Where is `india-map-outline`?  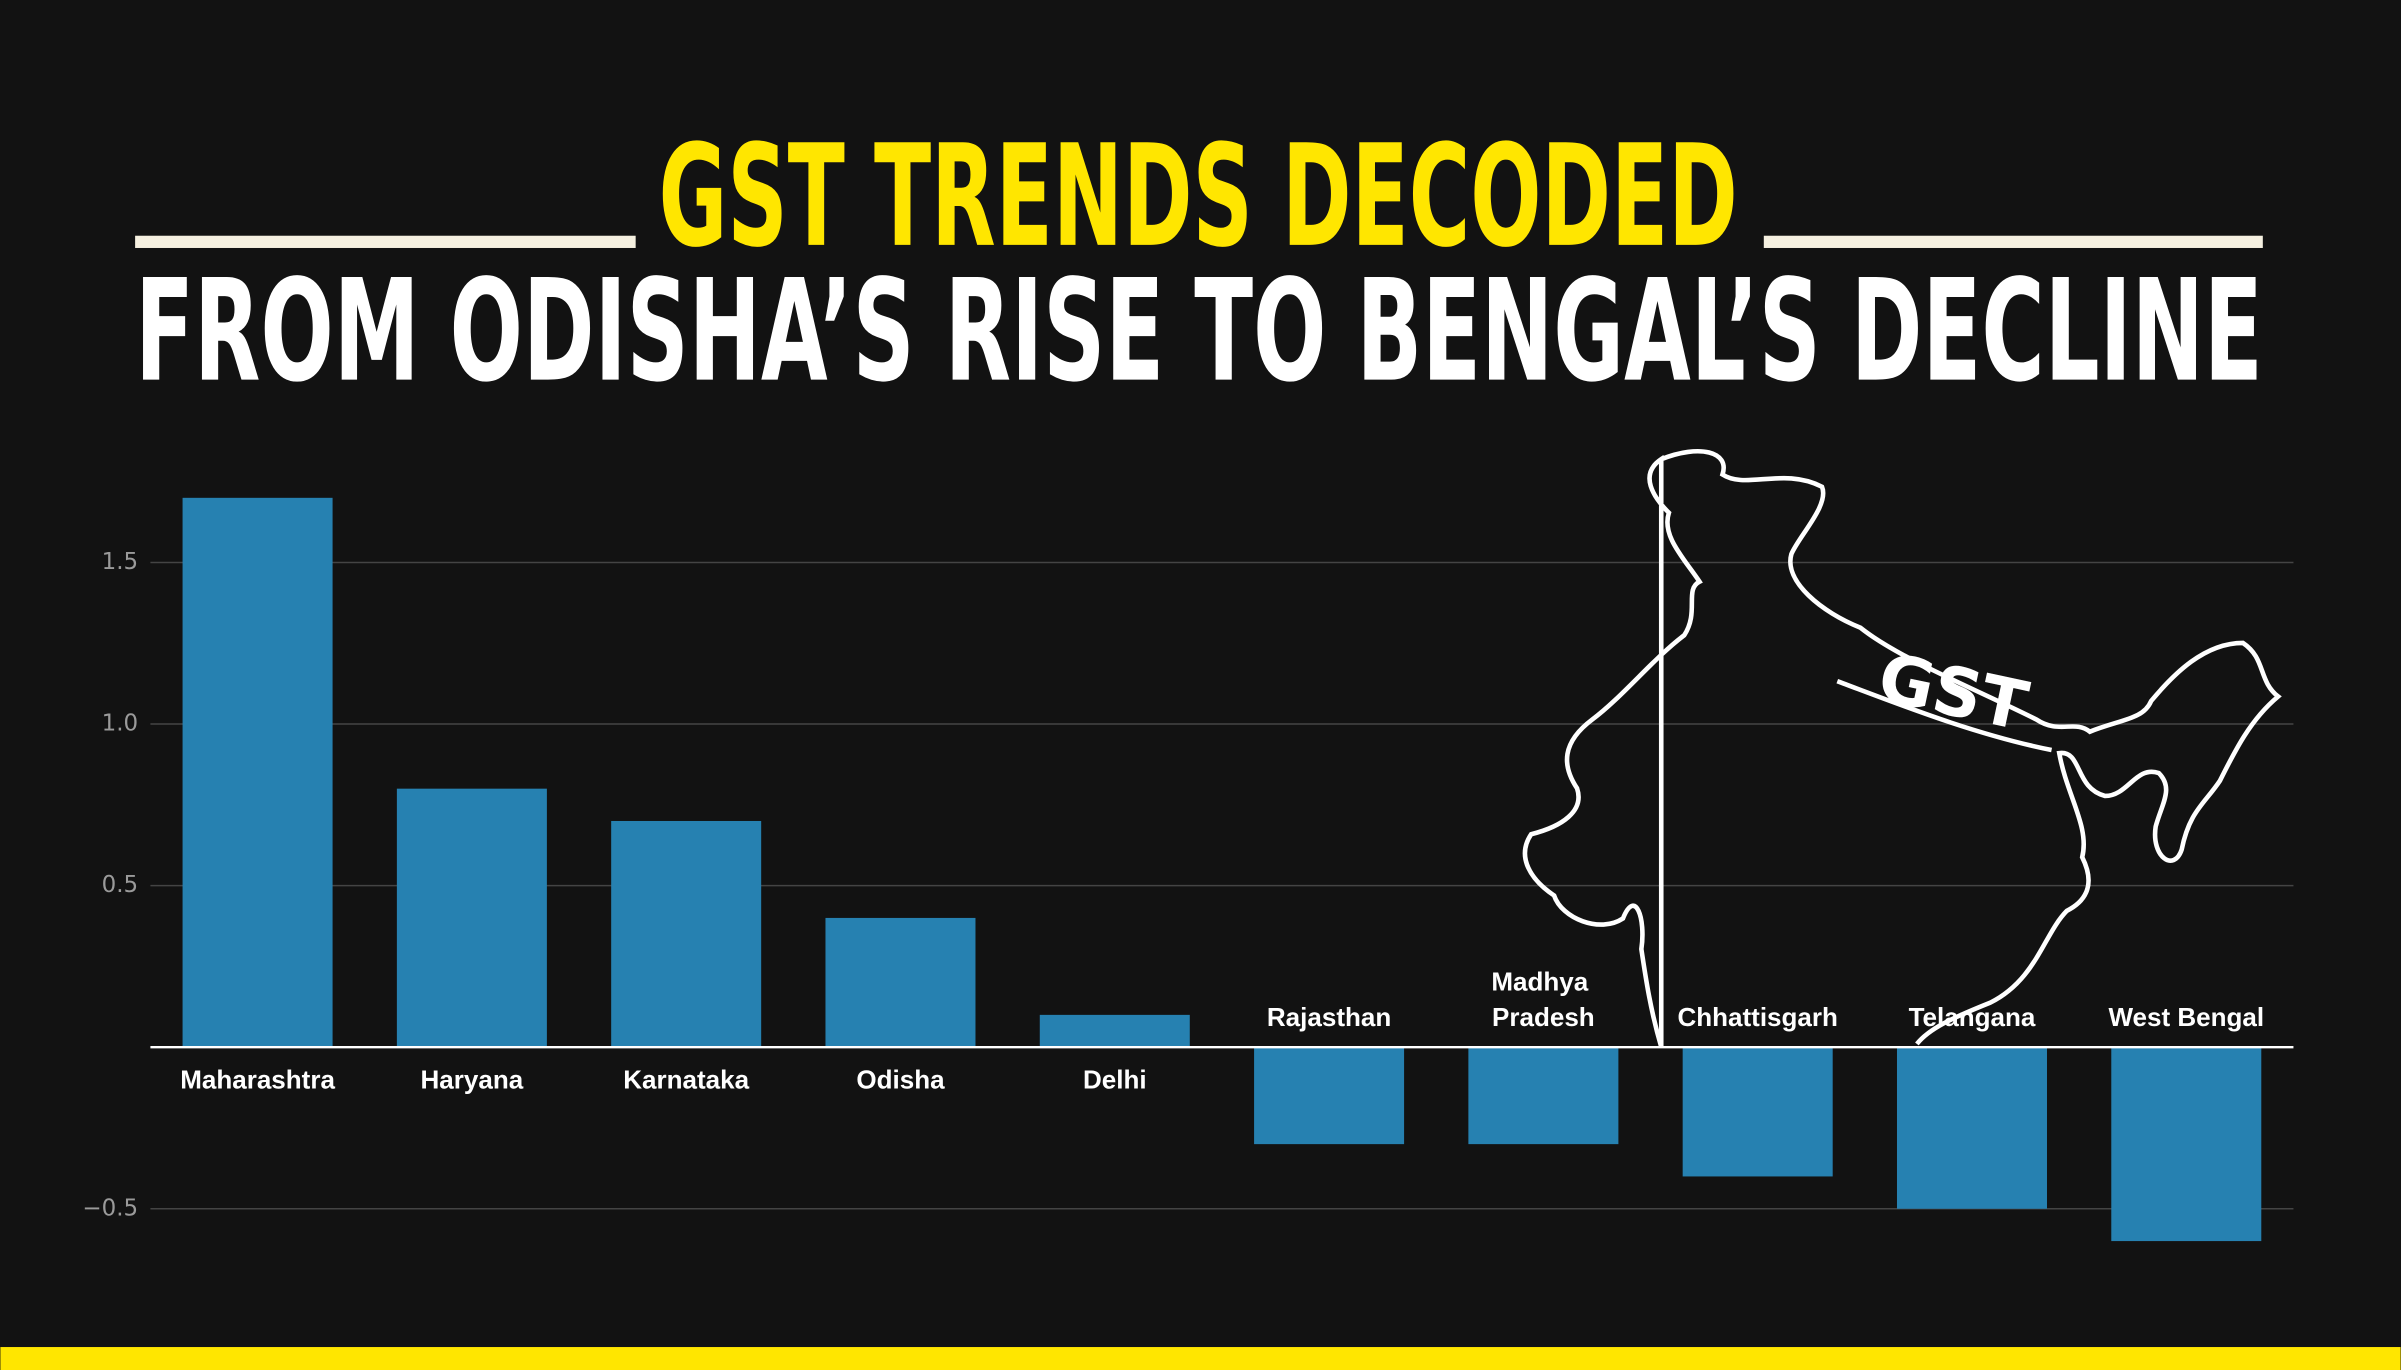 india-map-outline is located at coordinates (1902, 748).